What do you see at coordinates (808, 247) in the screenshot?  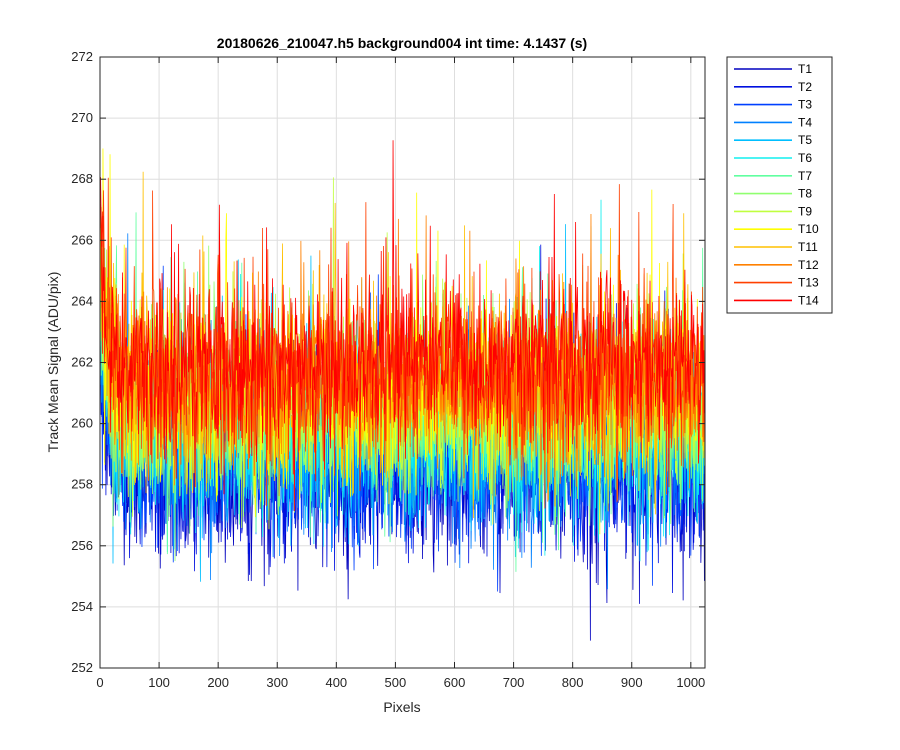 I see `legend-label-t11: T11` at bounding box center [808, 247].